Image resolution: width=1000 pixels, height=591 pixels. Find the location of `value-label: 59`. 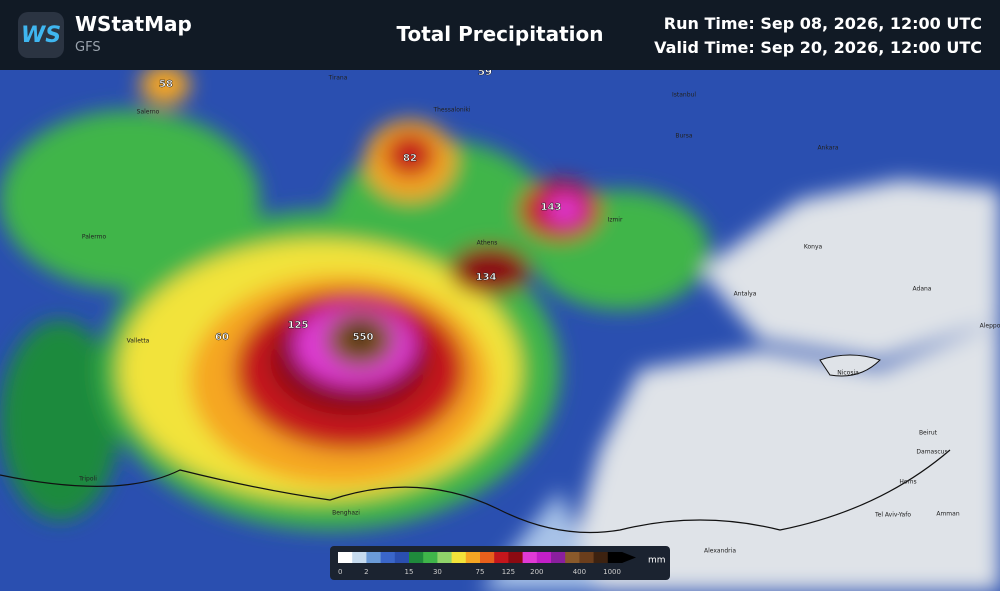

value-label: 59 is located at coordinates (485, 74).